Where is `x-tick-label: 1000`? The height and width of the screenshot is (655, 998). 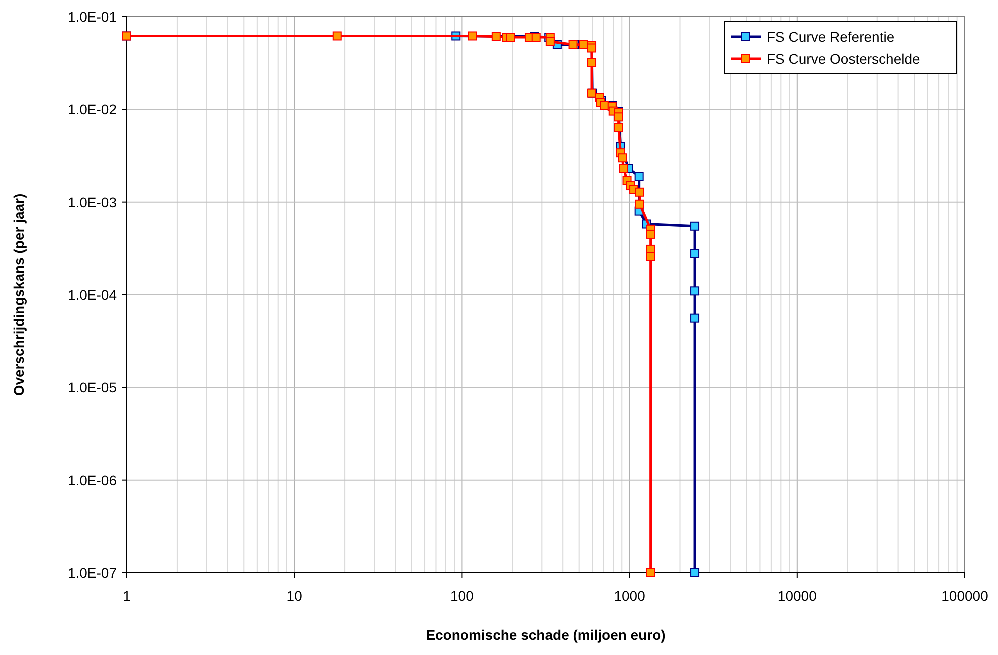
x-tick-label: 1000 is located at coordinates (630, 596).